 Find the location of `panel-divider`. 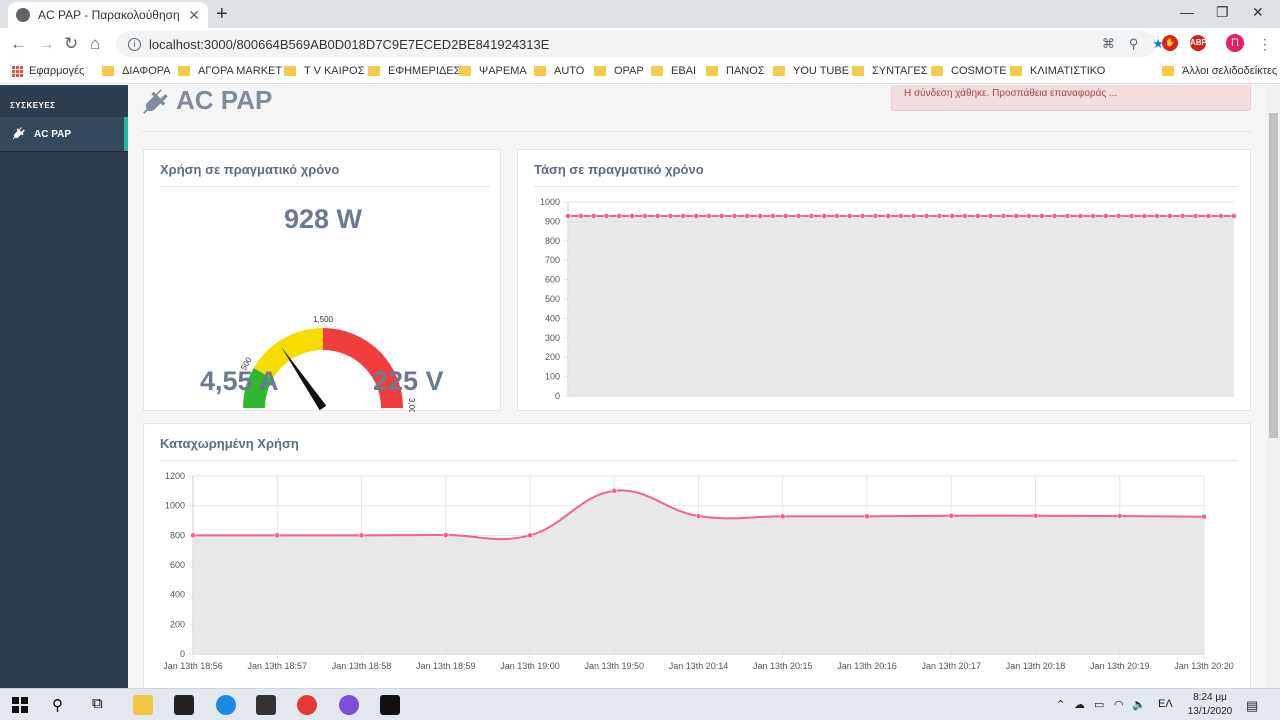

panel-divider is located at coordinates (325, 186).